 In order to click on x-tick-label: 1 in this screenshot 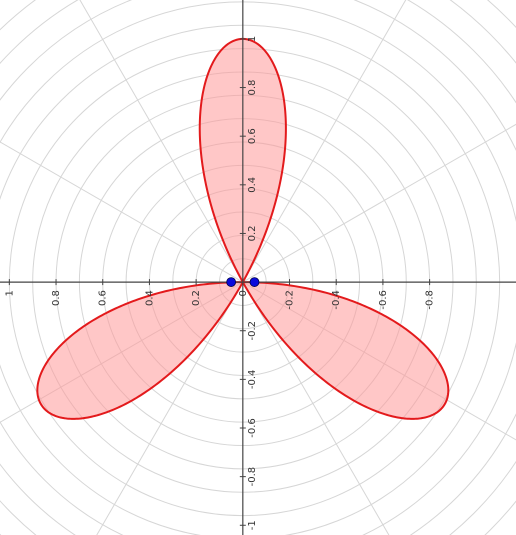, I will do `click(9, 293)`.